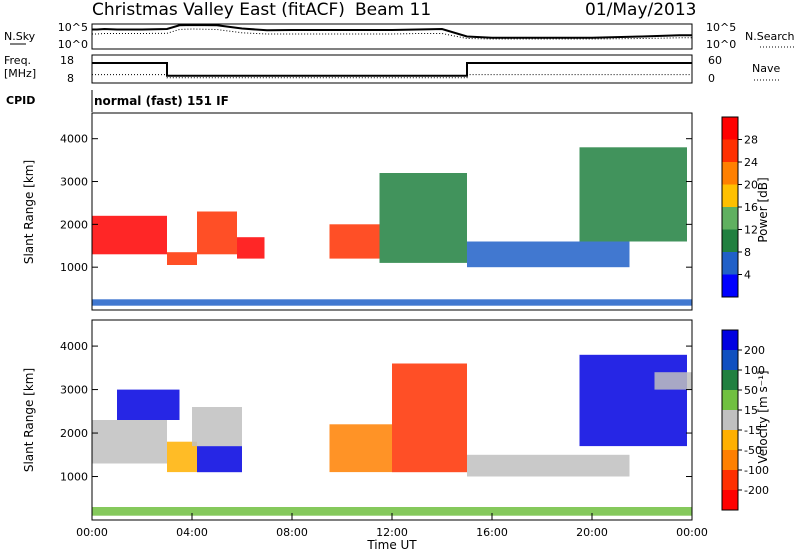  I want to click on velocity-colorbar-tick-label: -15, so click(753, 430).